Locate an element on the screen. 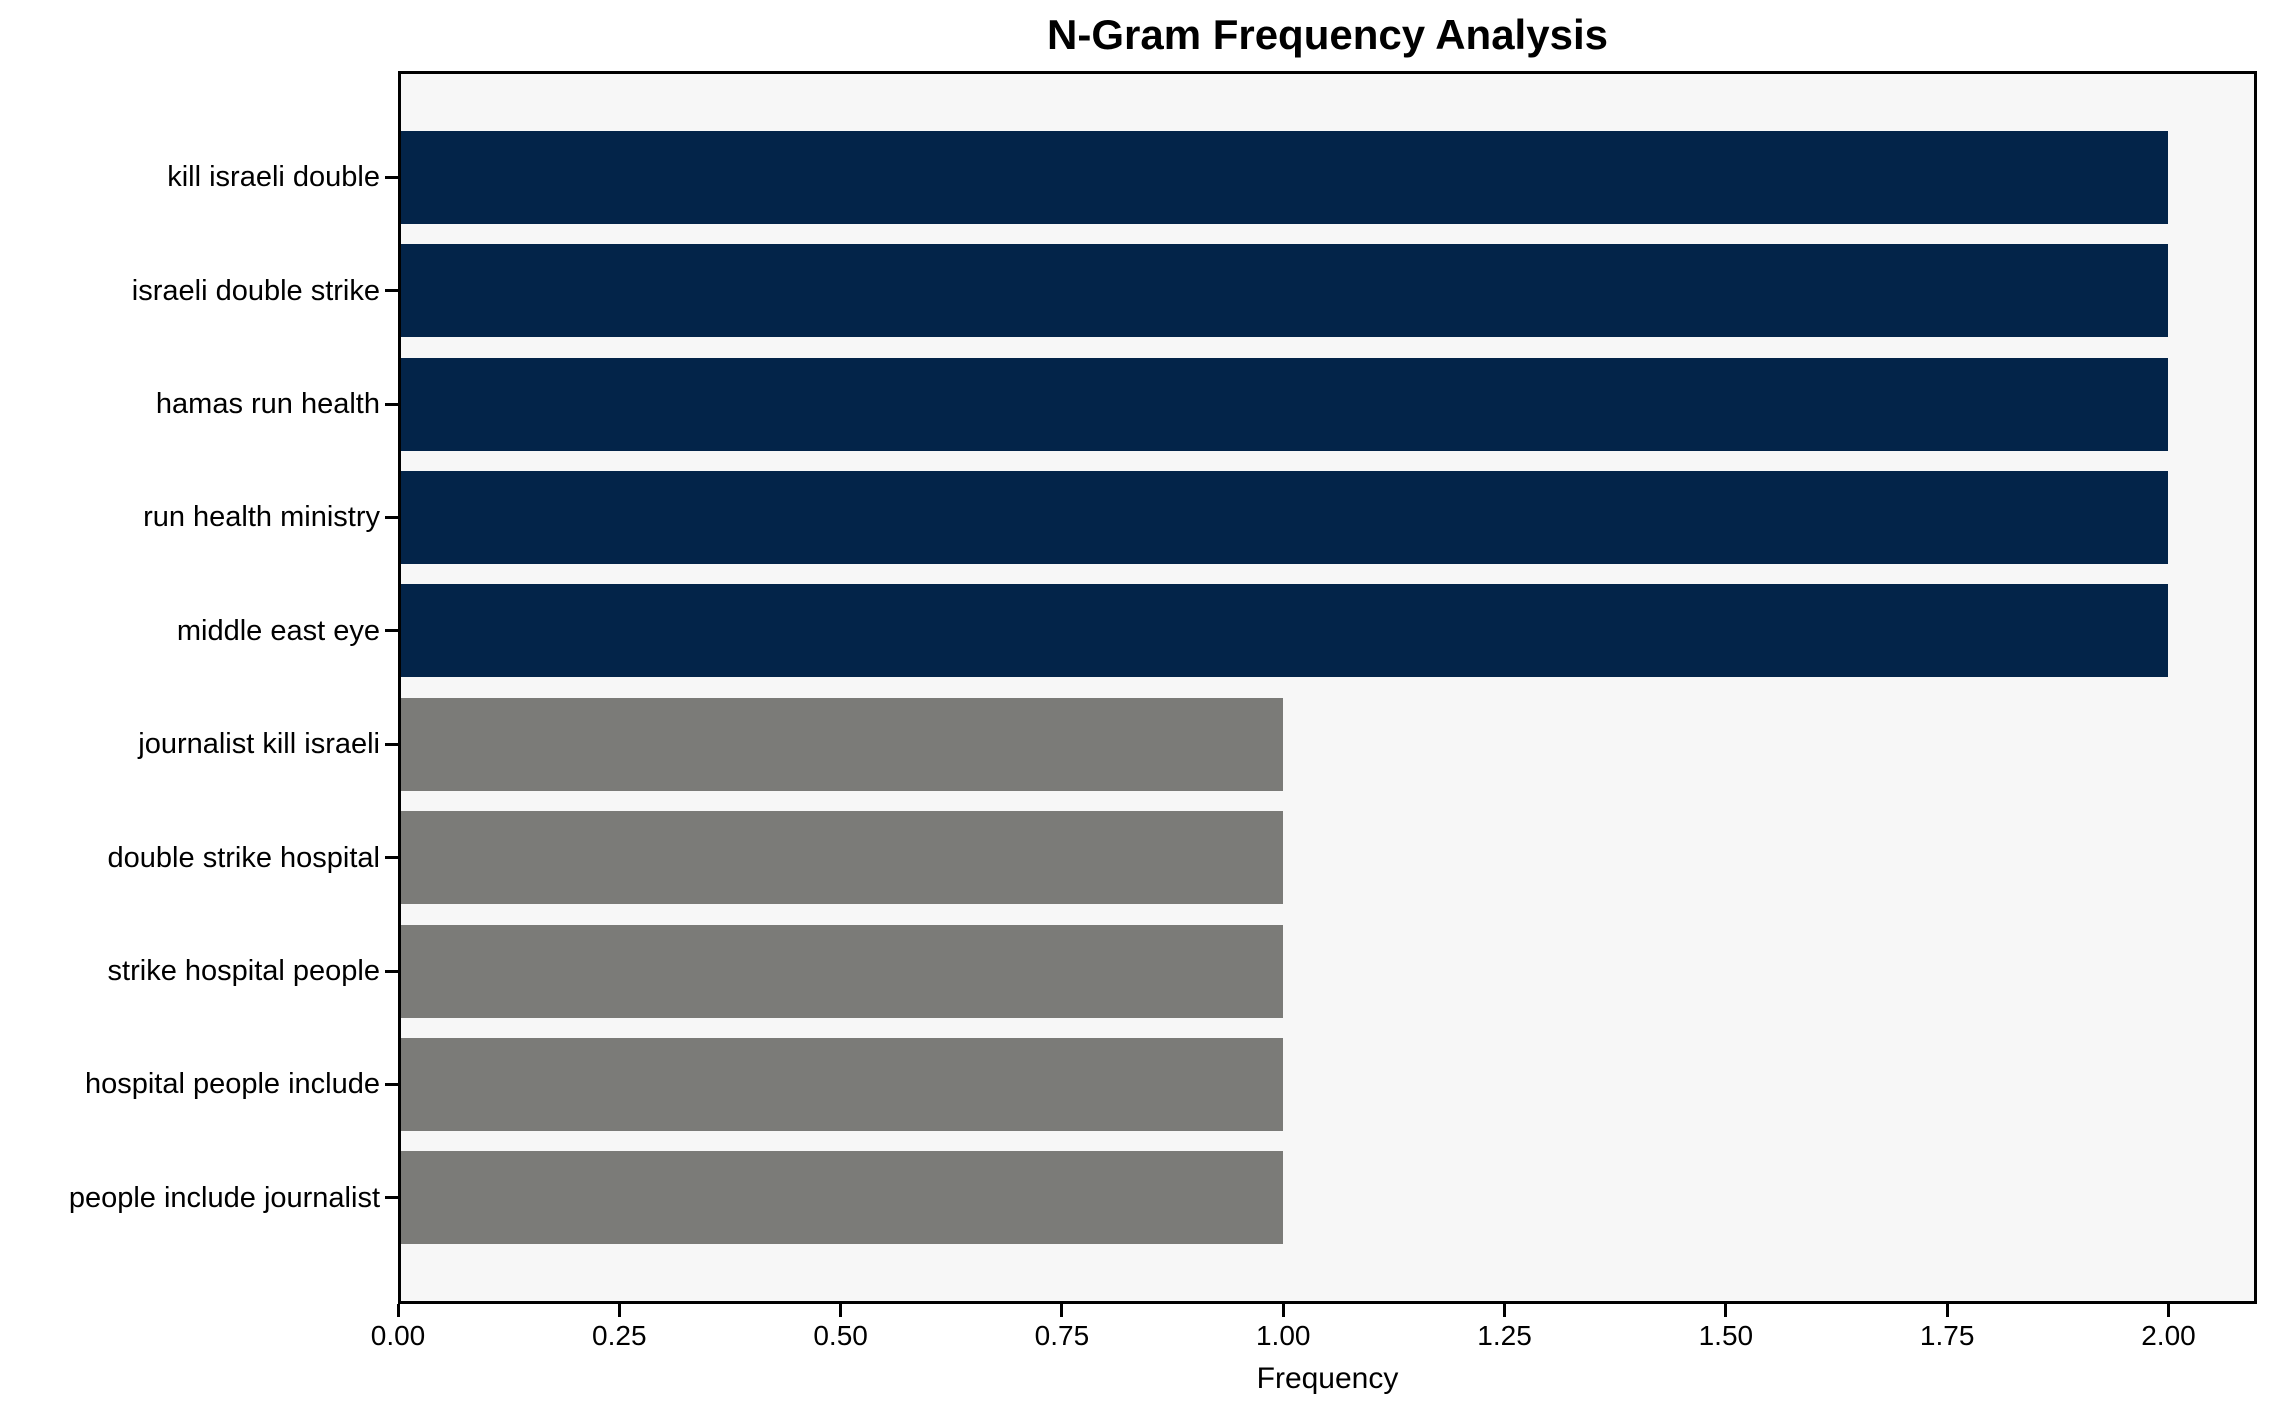 The height and width of the screenshot is (1414, 2277). bar-hamas-run-health is located at coordinates (1283, 404).